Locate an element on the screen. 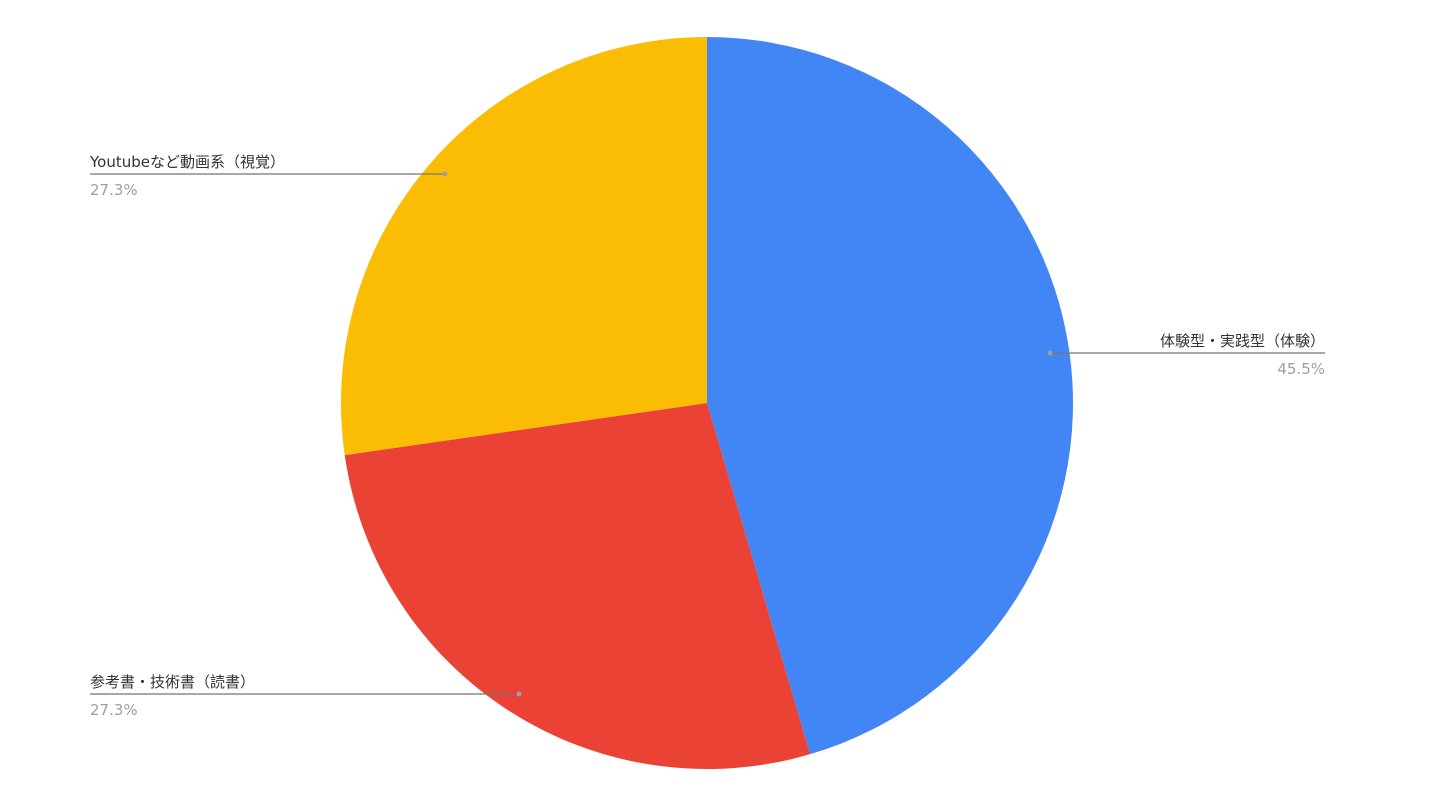 This screenshot has height=811, width=1440. slice-label: Youtubeなど動画系（視覚） is located at coordinates (187, 162).